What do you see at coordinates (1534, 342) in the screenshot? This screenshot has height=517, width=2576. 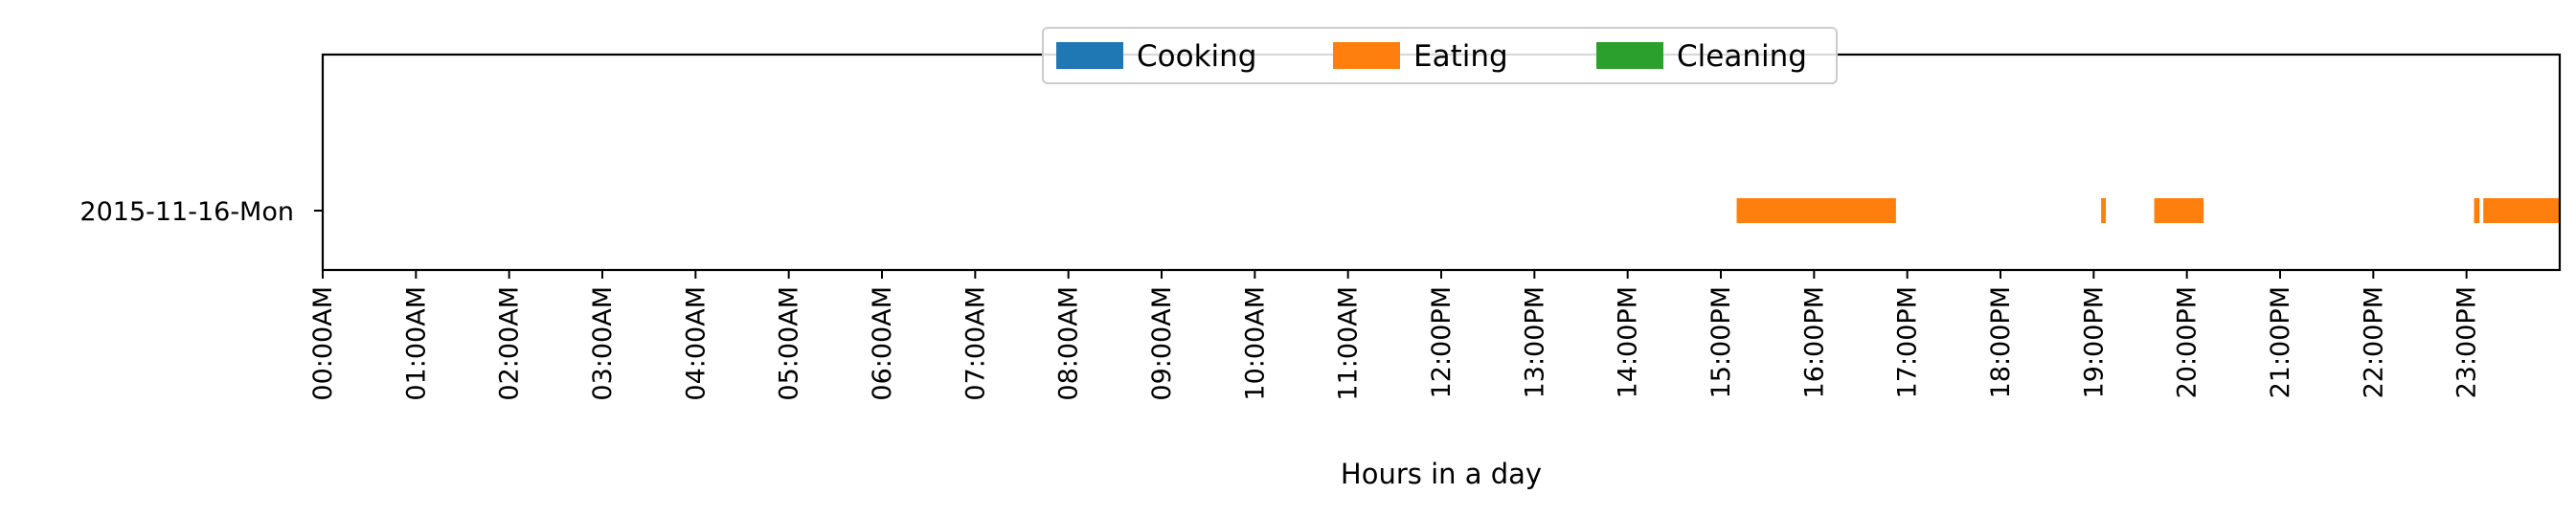 I see `x-tick-label: 13:00PM` at bounding box center [1534, 342].